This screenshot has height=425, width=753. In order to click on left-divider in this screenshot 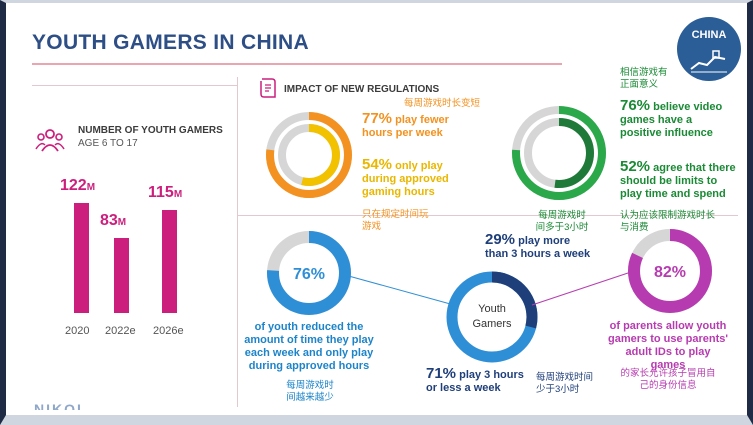, I will do `click(237, 242)`.